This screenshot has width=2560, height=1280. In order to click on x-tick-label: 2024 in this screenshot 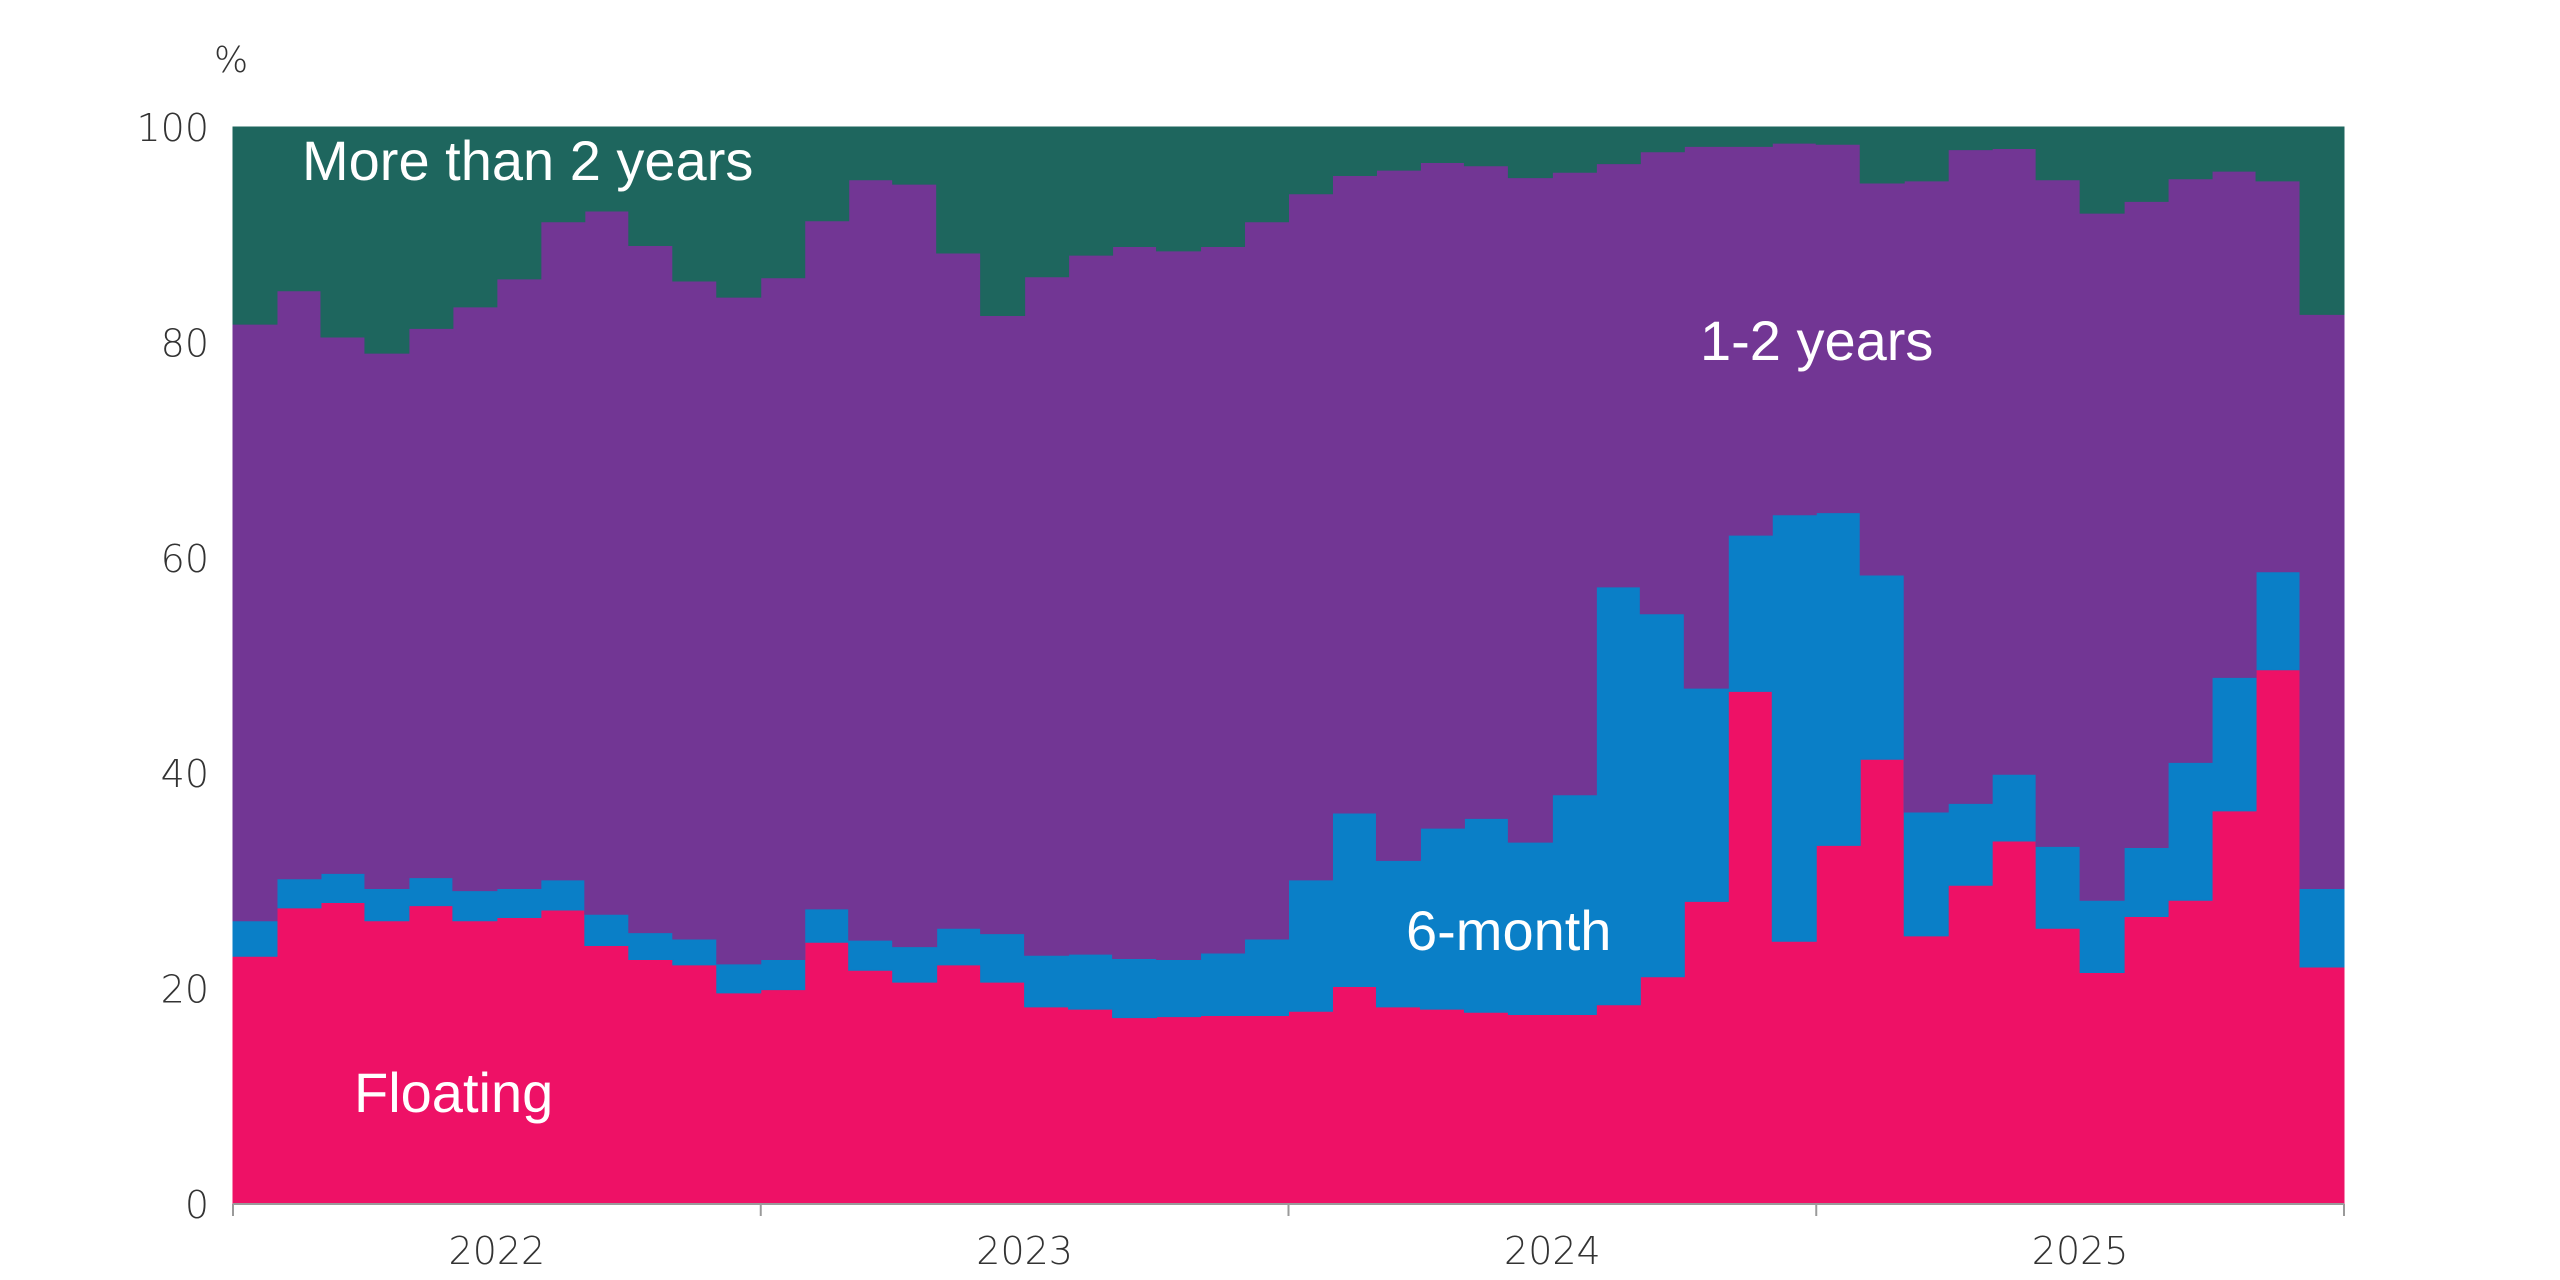, I will do `click(1552, 1251)`.